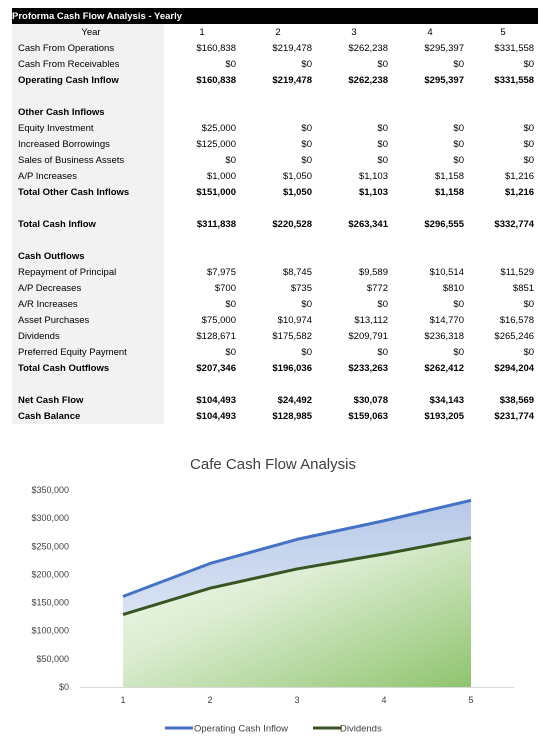 This screenshot has height=747, width=550. Describe the element at coordinates (218, 320) in the screenshot. I see `cell-value: $75,000` at that location.